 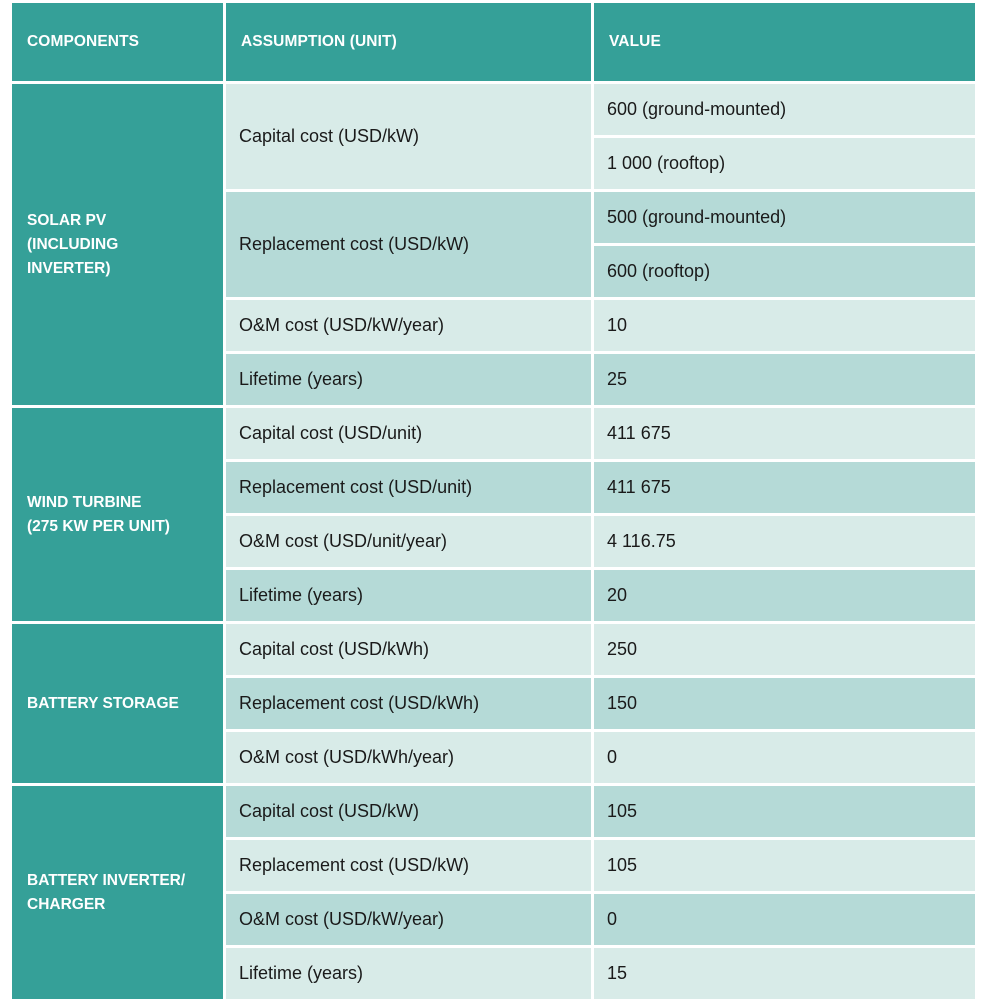 I want to click on value-cell: 250, so click(x=784, y=649).